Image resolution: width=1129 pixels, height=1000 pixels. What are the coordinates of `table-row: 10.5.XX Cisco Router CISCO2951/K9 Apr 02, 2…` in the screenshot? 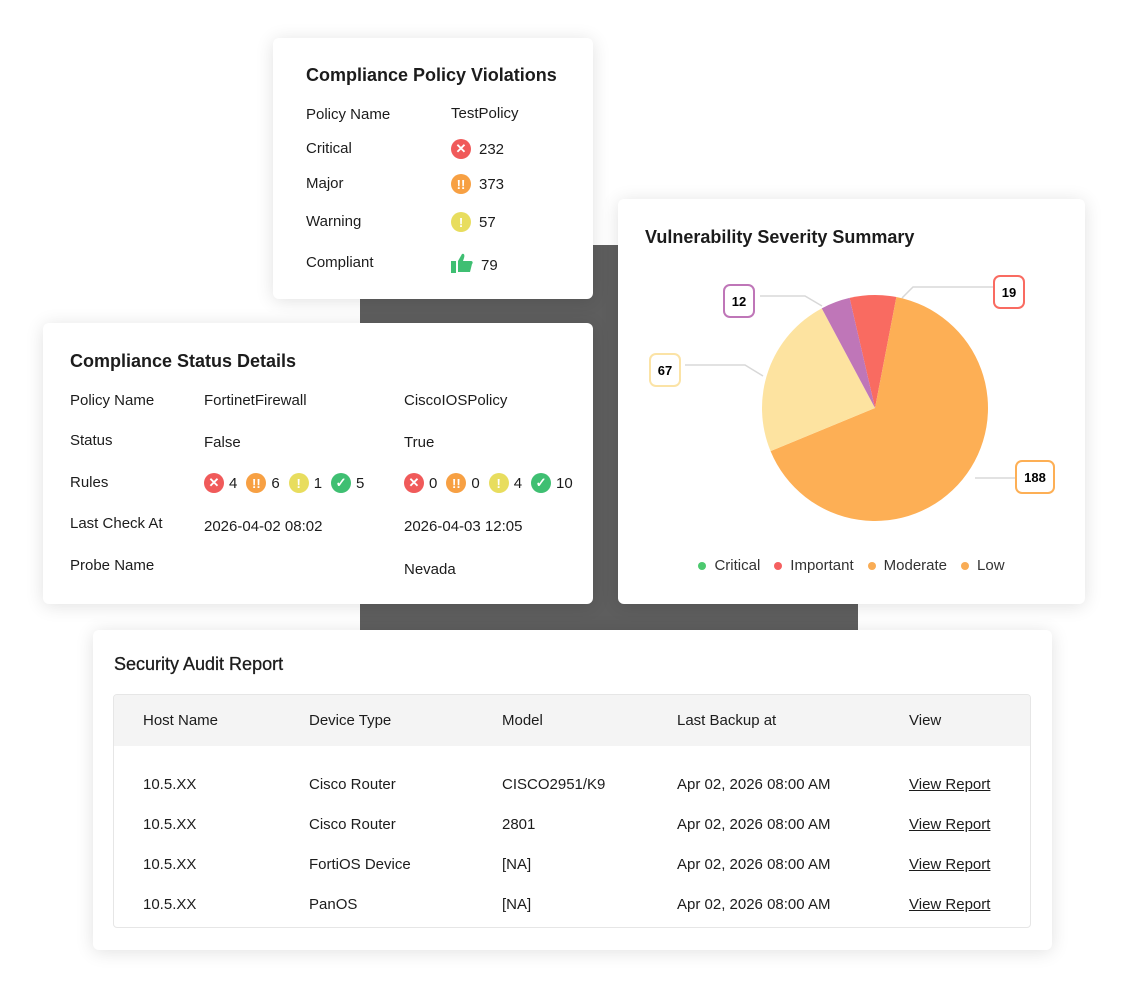 It's located at (572, 775).